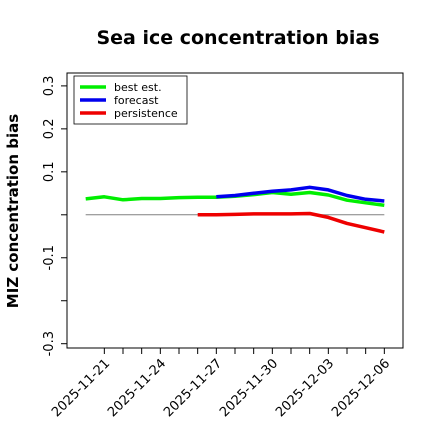 This screenshot has height=440, width=440. I want to click on series-line-forecast, so click(300, 194).